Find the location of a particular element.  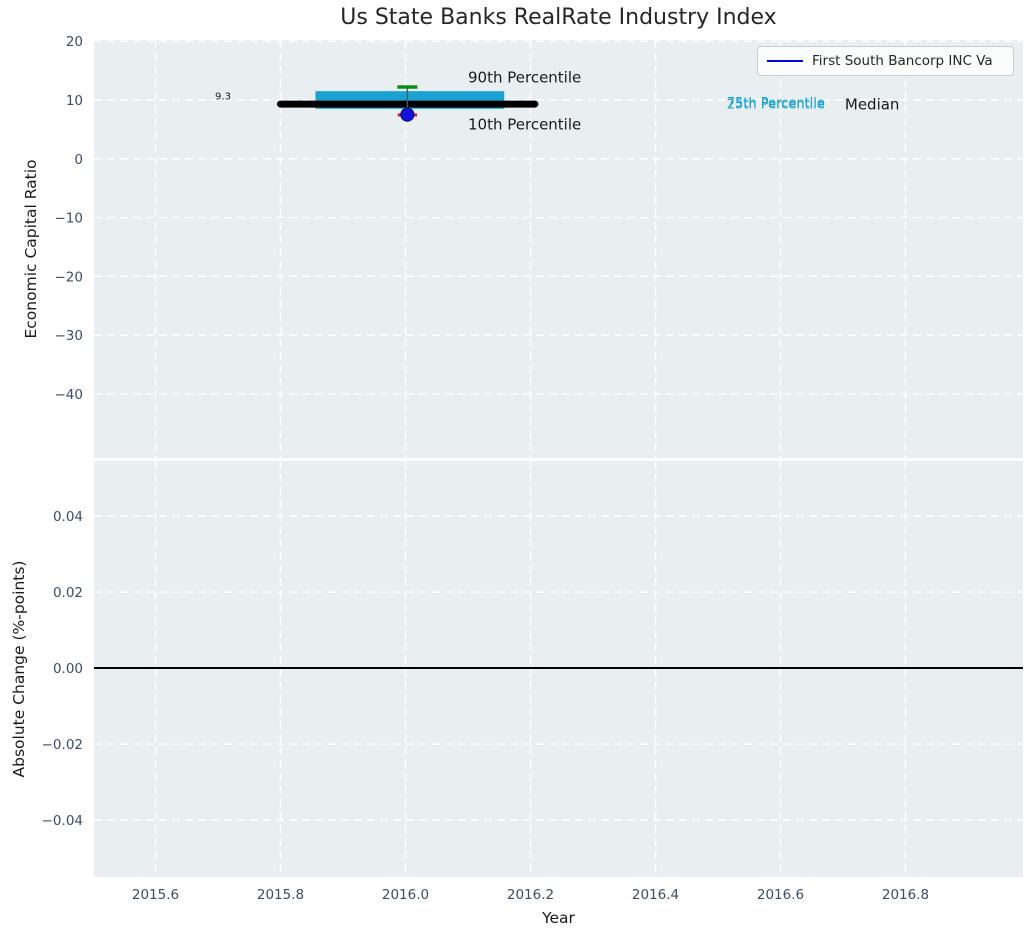

top-y-axis-label: Economic Capital Ratio is located at coordinates (31, 249).